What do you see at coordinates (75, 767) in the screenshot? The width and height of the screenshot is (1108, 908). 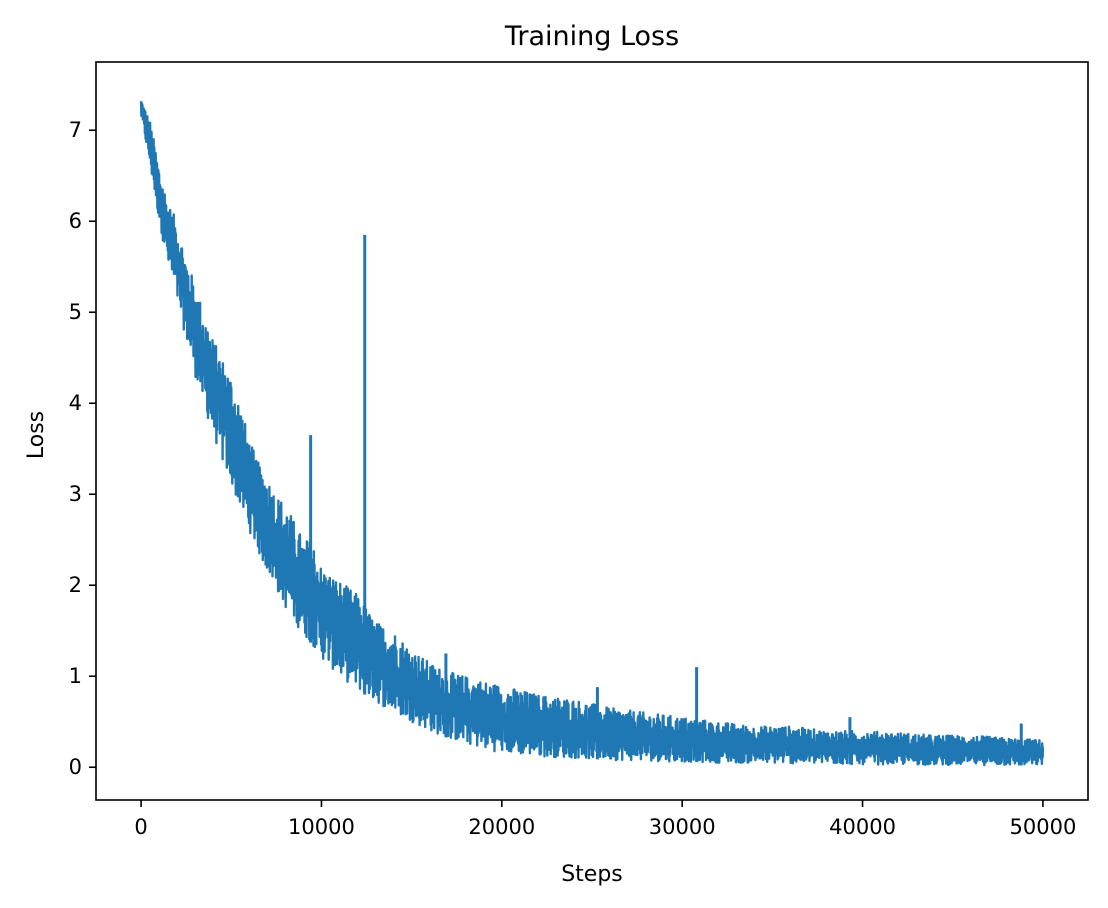 I see `y-tick-label: 0` at bounding box center [75, 767].